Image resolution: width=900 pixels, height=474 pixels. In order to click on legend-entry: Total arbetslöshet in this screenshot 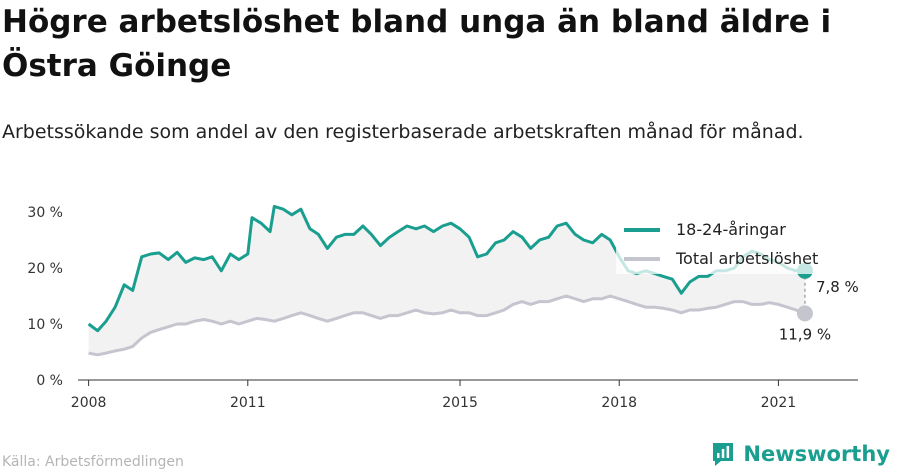, I will do `click(746, 258)`.